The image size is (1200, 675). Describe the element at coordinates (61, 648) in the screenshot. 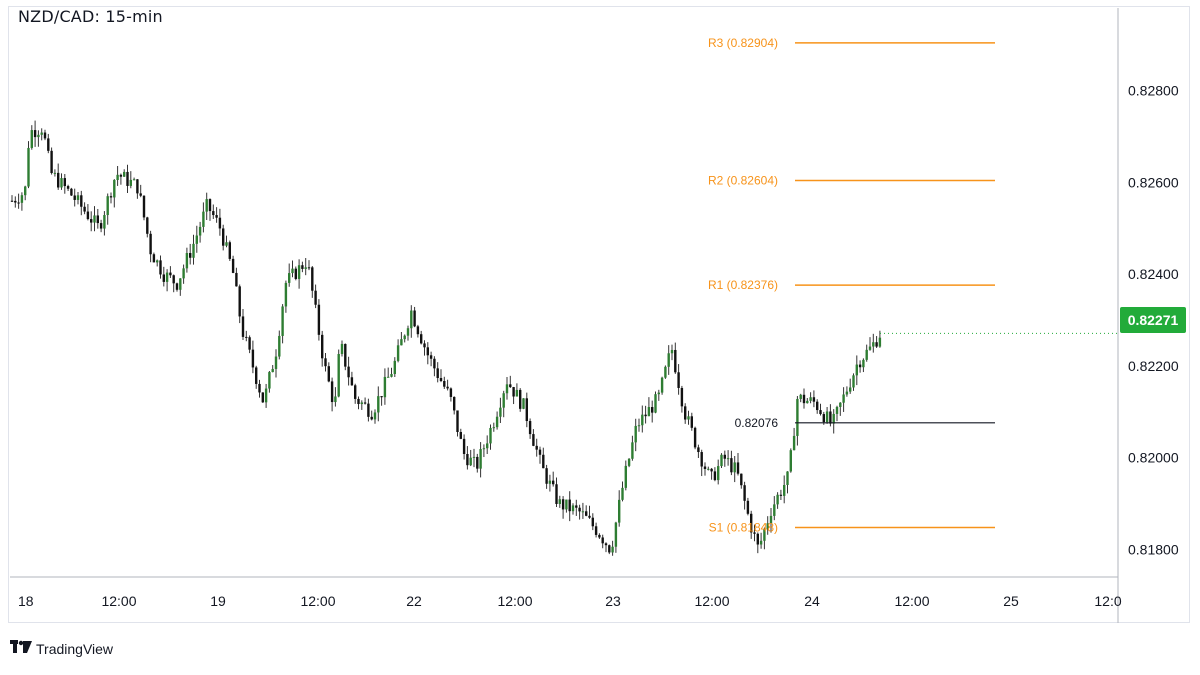

I see `brand: TradingView` at that location.